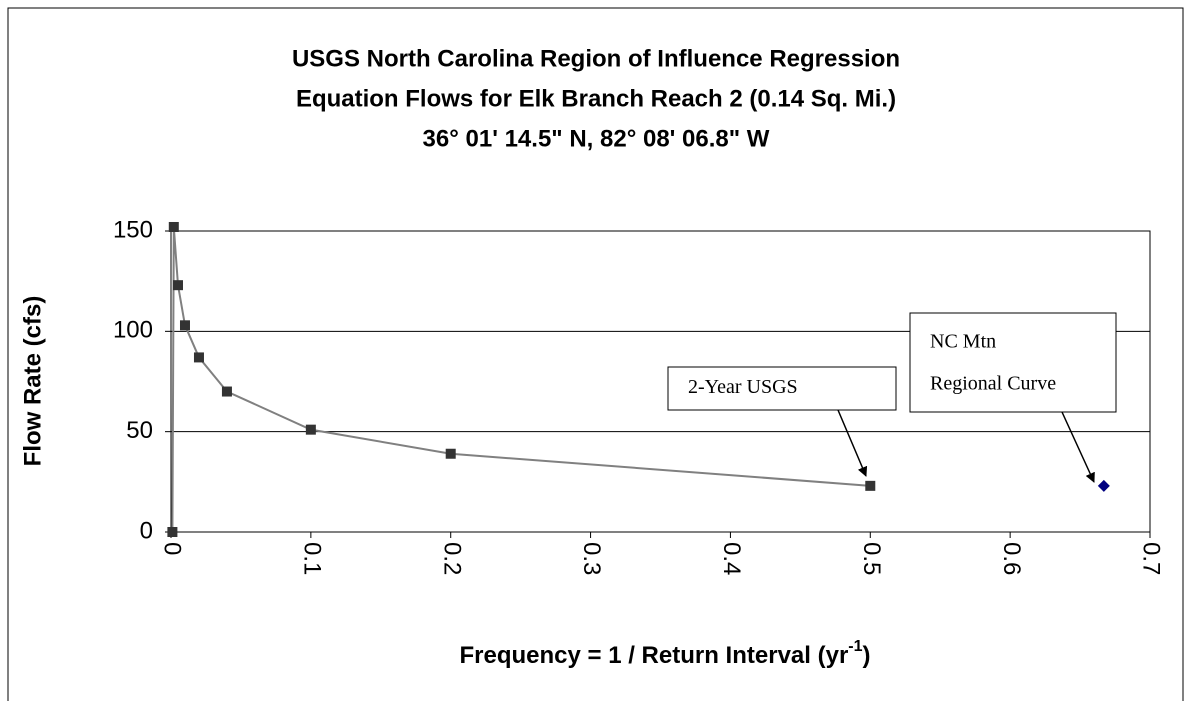 The image size is (1192, 701). What do you see at coordinates (855, 646) in the screenshot?
I see `x-axis-label-sup: -1` at bounding box center [855, 646].